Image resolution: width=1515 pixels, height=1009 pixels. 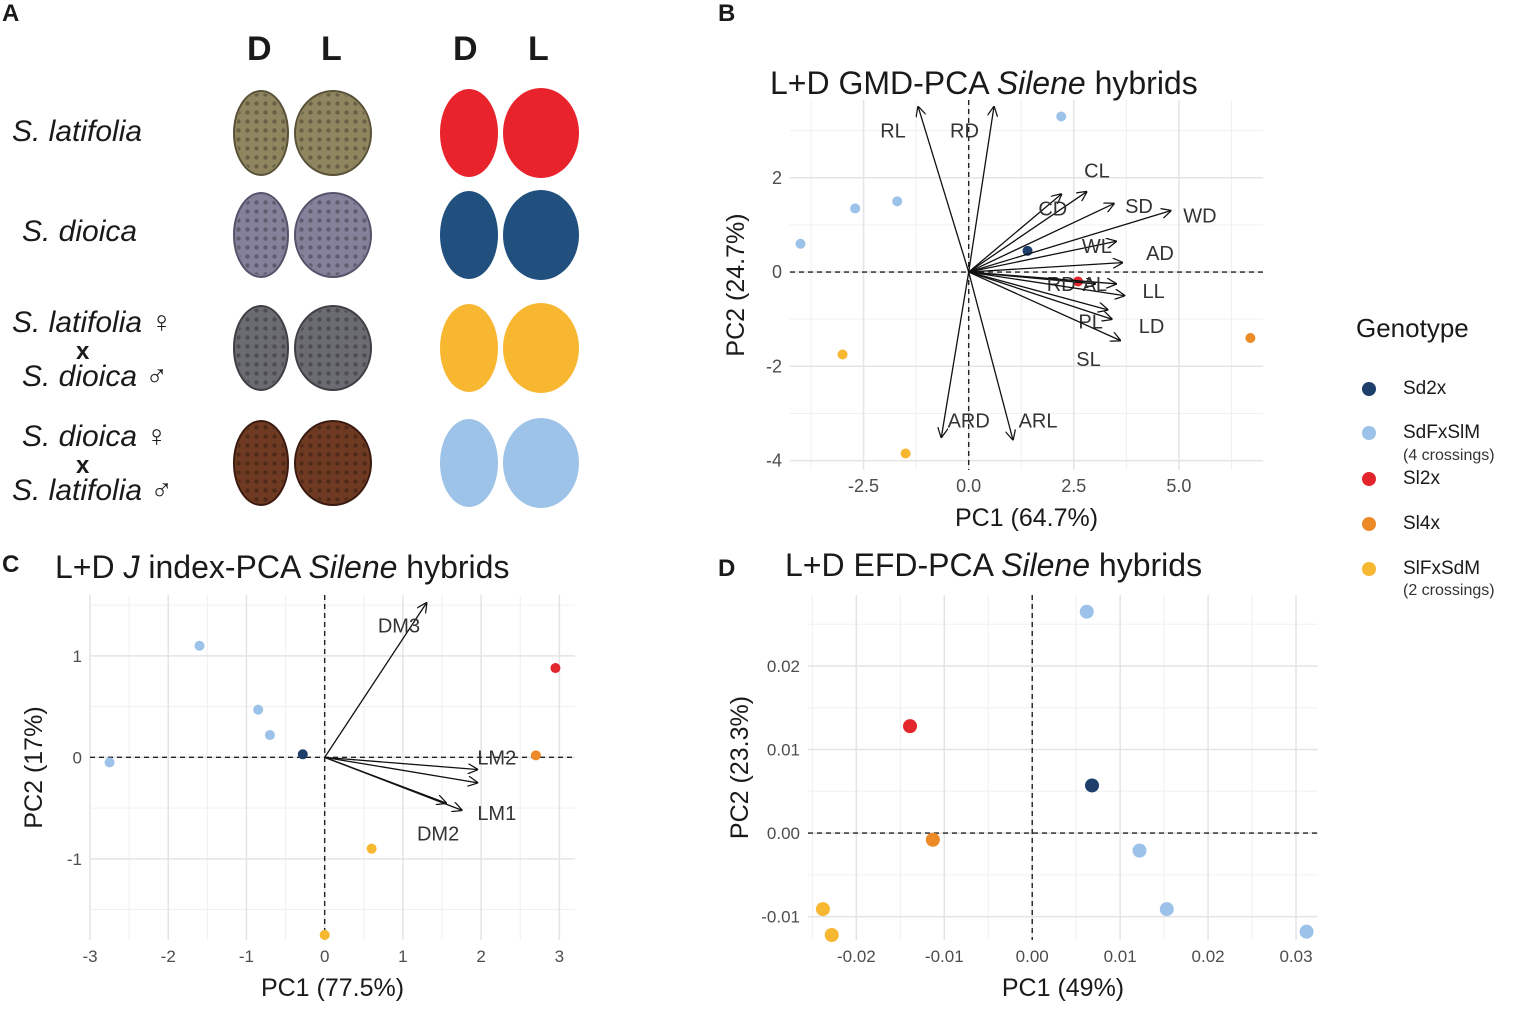 What do you see at coordinates (469, 133) in the screenshot?
I see `seed-outline-d-row1` at bounding box center [469, 133].